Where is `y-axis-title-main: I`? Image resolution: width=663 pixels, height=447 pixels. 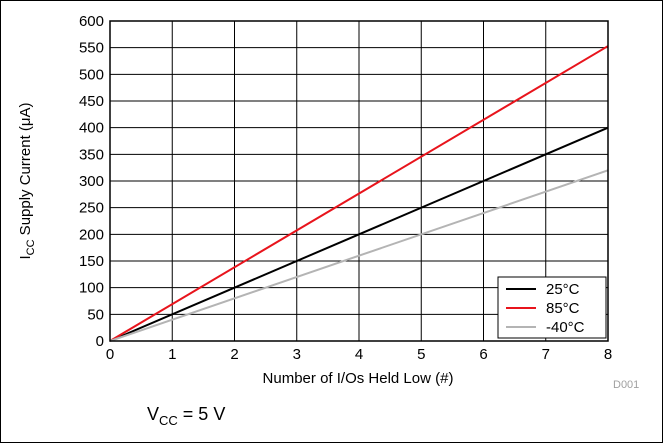 y-axis-title-main: I is located at coordinates (25, 257).